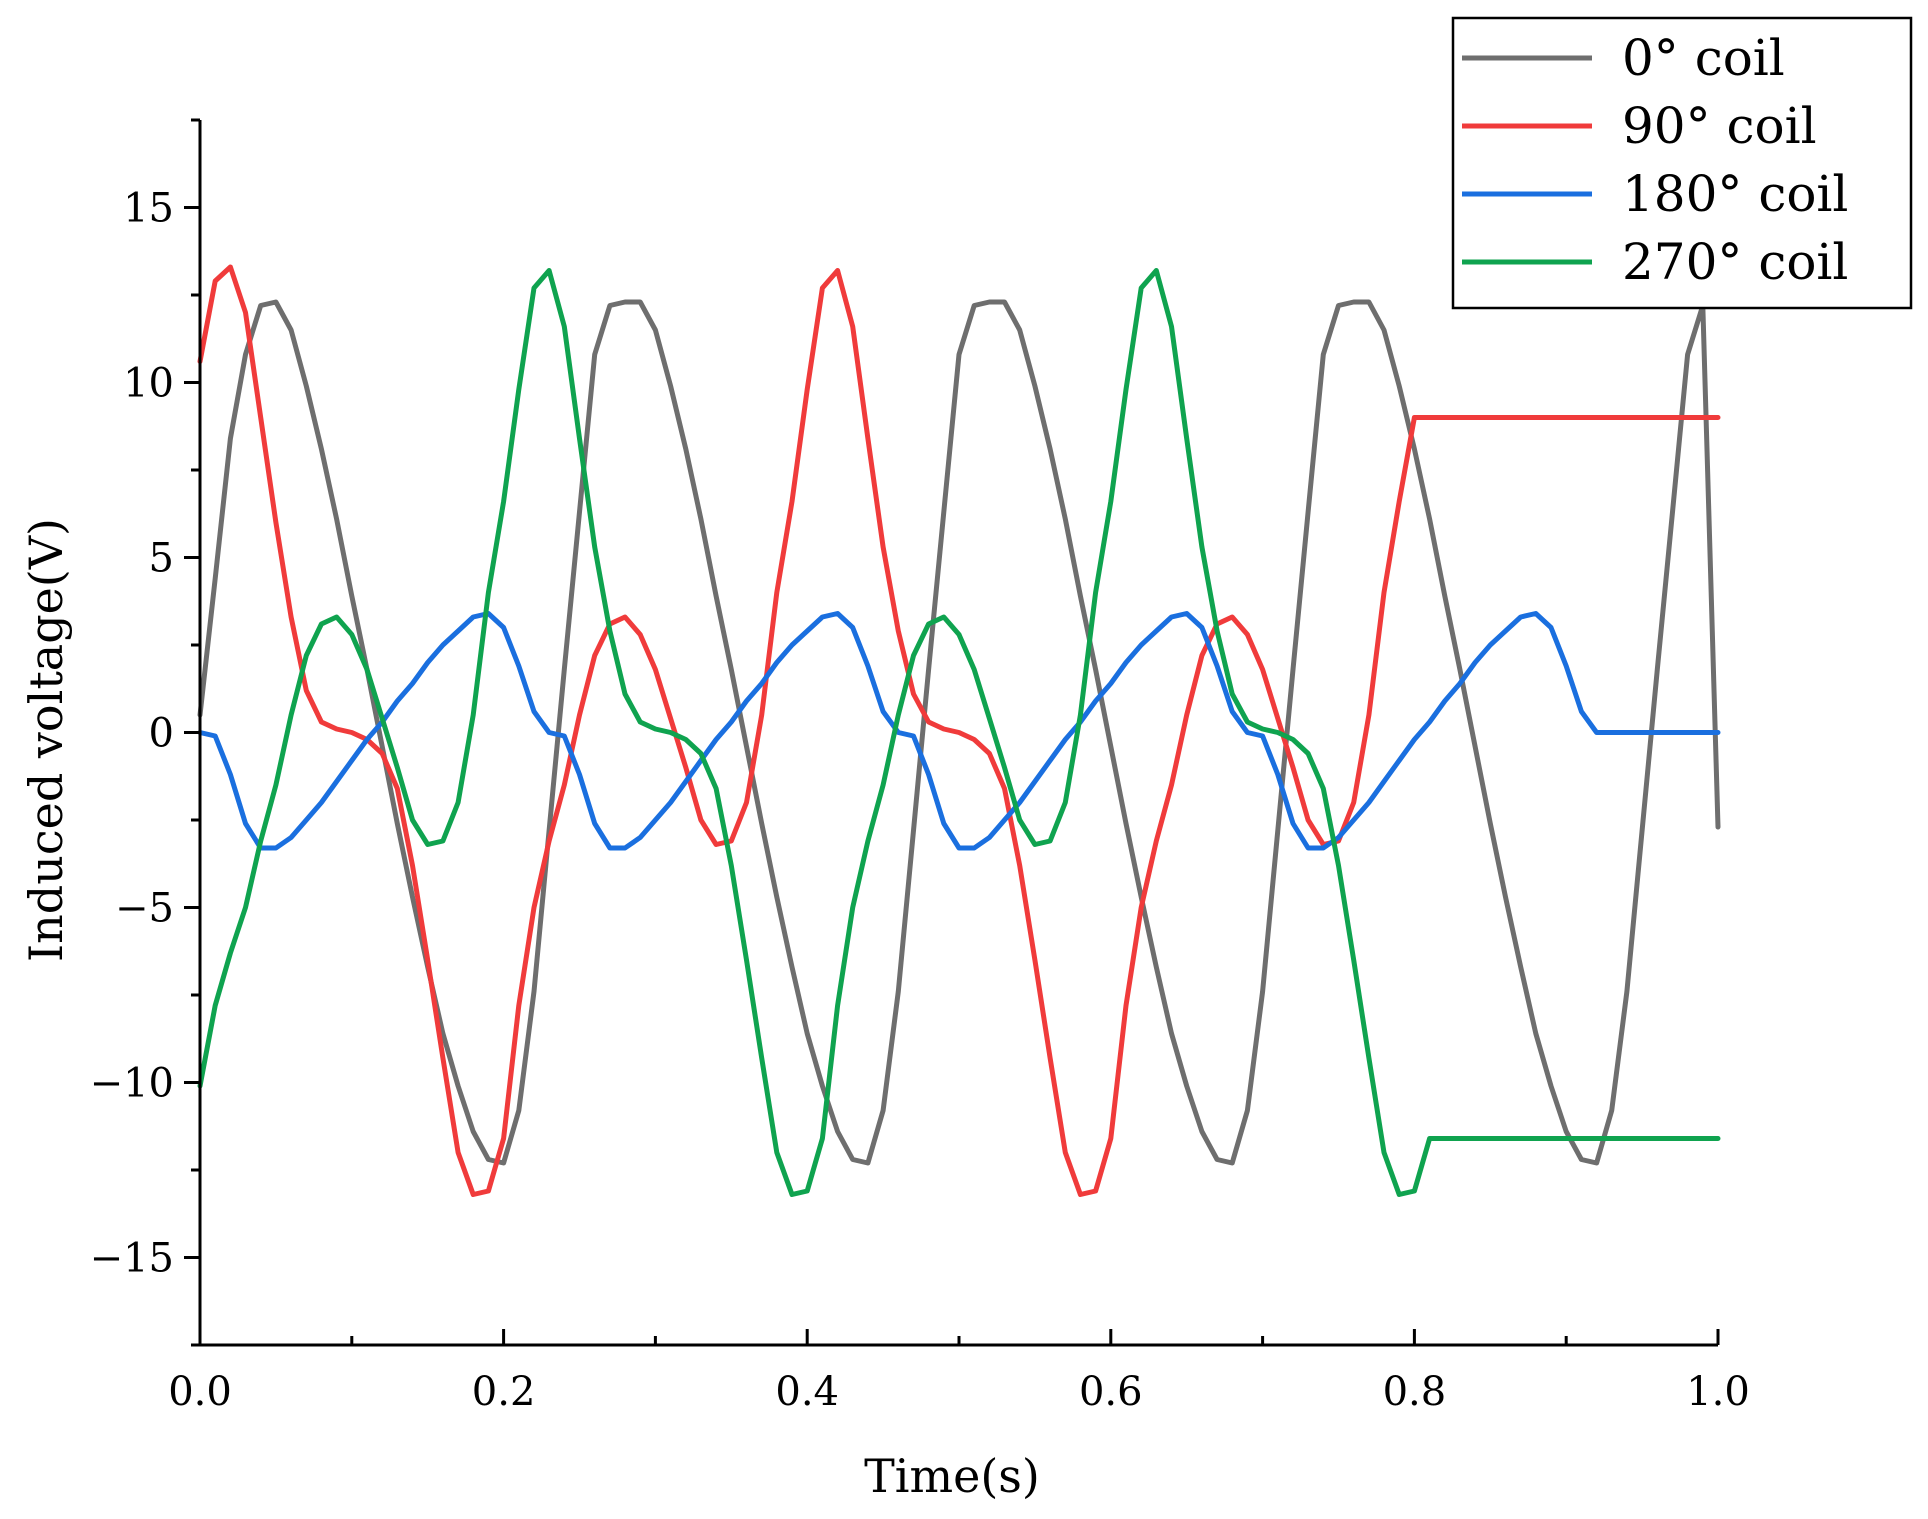 The image size is (1928, 1519). I want to click on y-tick-label: −15, so click(132, 1259).